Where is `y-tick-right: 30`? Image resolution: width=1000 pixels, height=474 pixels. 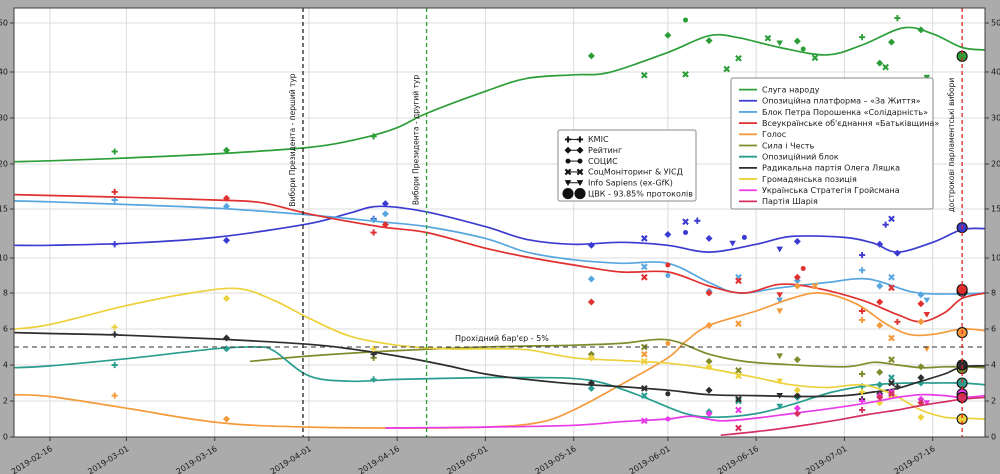
y-tick-right: 30 is located at coordinates (995, 118).